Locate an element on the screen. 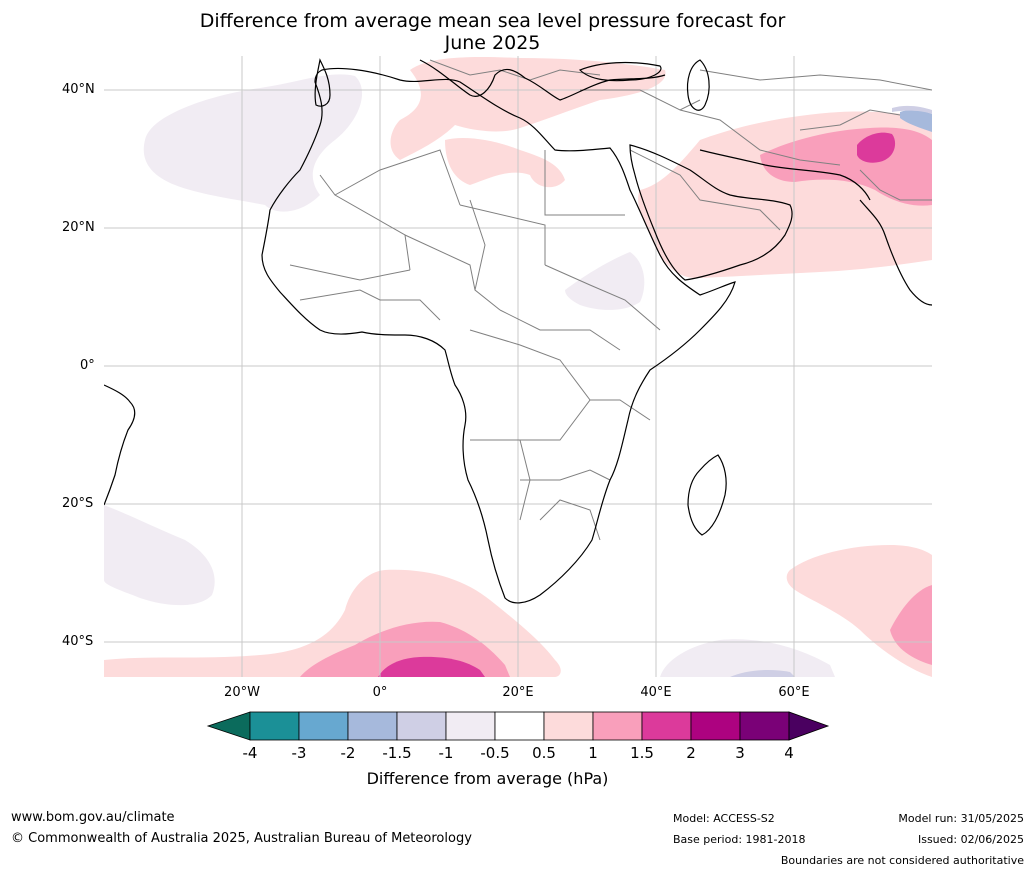 The height and width of the screenshot is (873, 1035). lat-label-20n: 20°N is located at coordinates (78, 227).